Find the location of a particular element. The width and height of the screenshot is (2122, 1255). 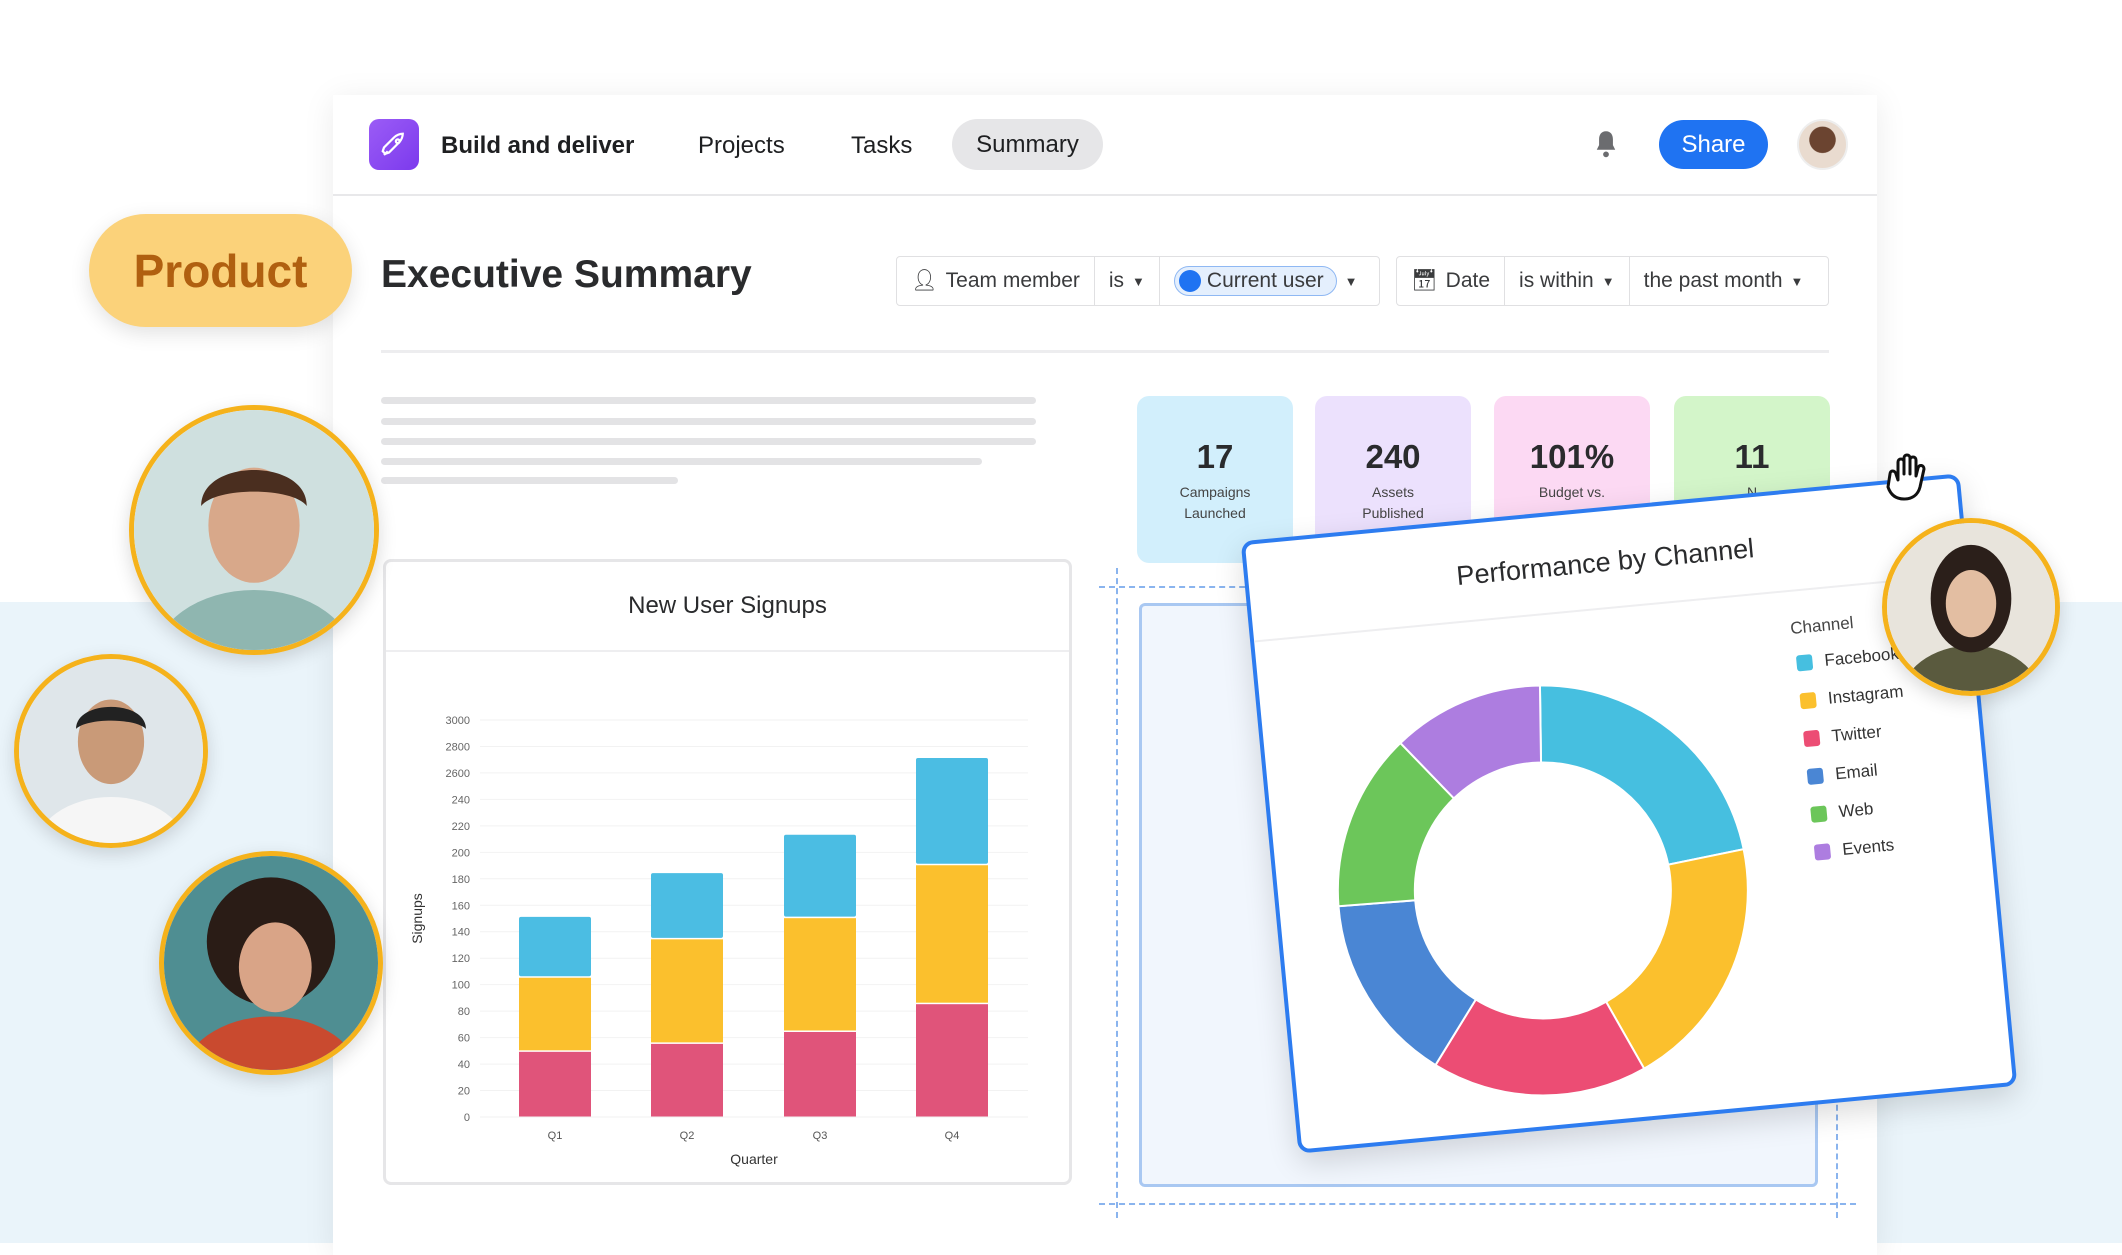

tab-tasks: Tasks is located at coordinates (882, 145).